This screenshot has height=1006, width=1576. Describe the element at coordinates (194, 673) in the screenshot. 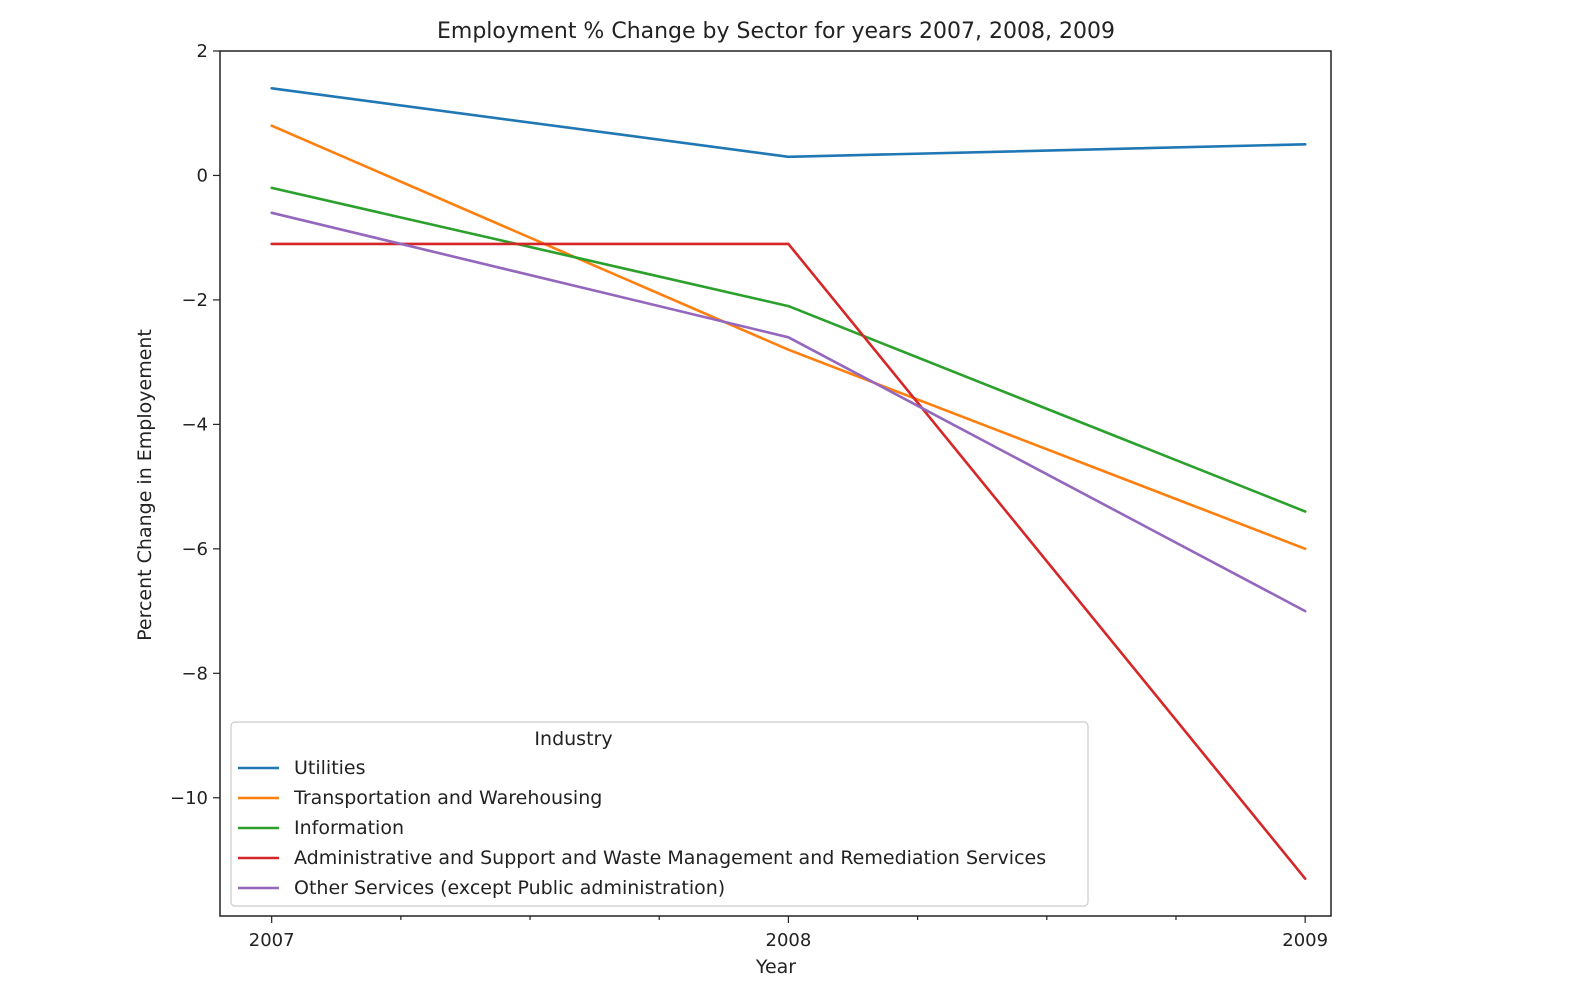

I see `y-tick-label: −8` at that location.